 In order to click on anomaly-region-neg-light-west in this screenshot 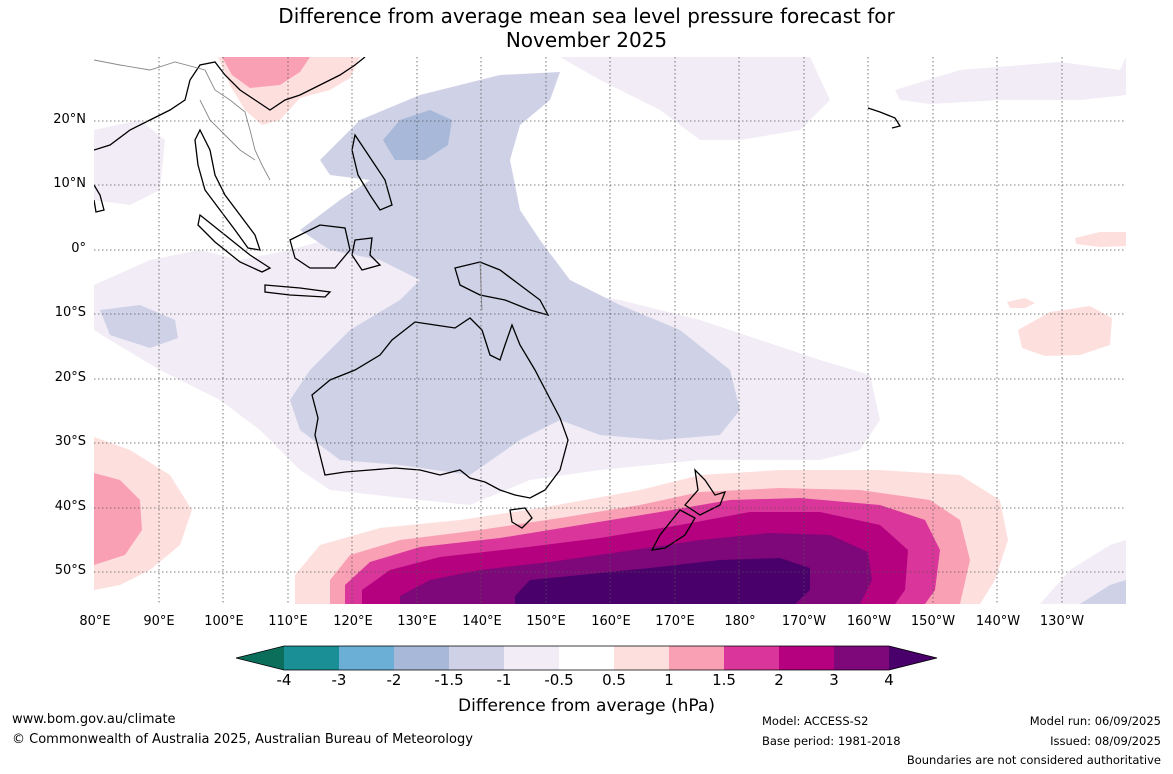, I will do `click(129, 162)`.